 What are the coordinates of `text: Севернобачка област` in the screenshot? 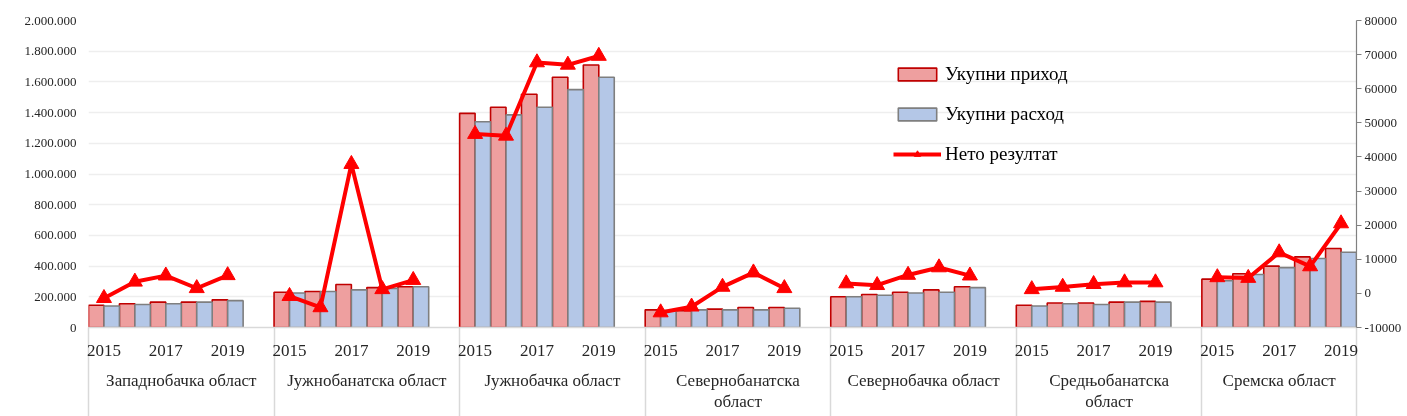 It's located at (924, 380).